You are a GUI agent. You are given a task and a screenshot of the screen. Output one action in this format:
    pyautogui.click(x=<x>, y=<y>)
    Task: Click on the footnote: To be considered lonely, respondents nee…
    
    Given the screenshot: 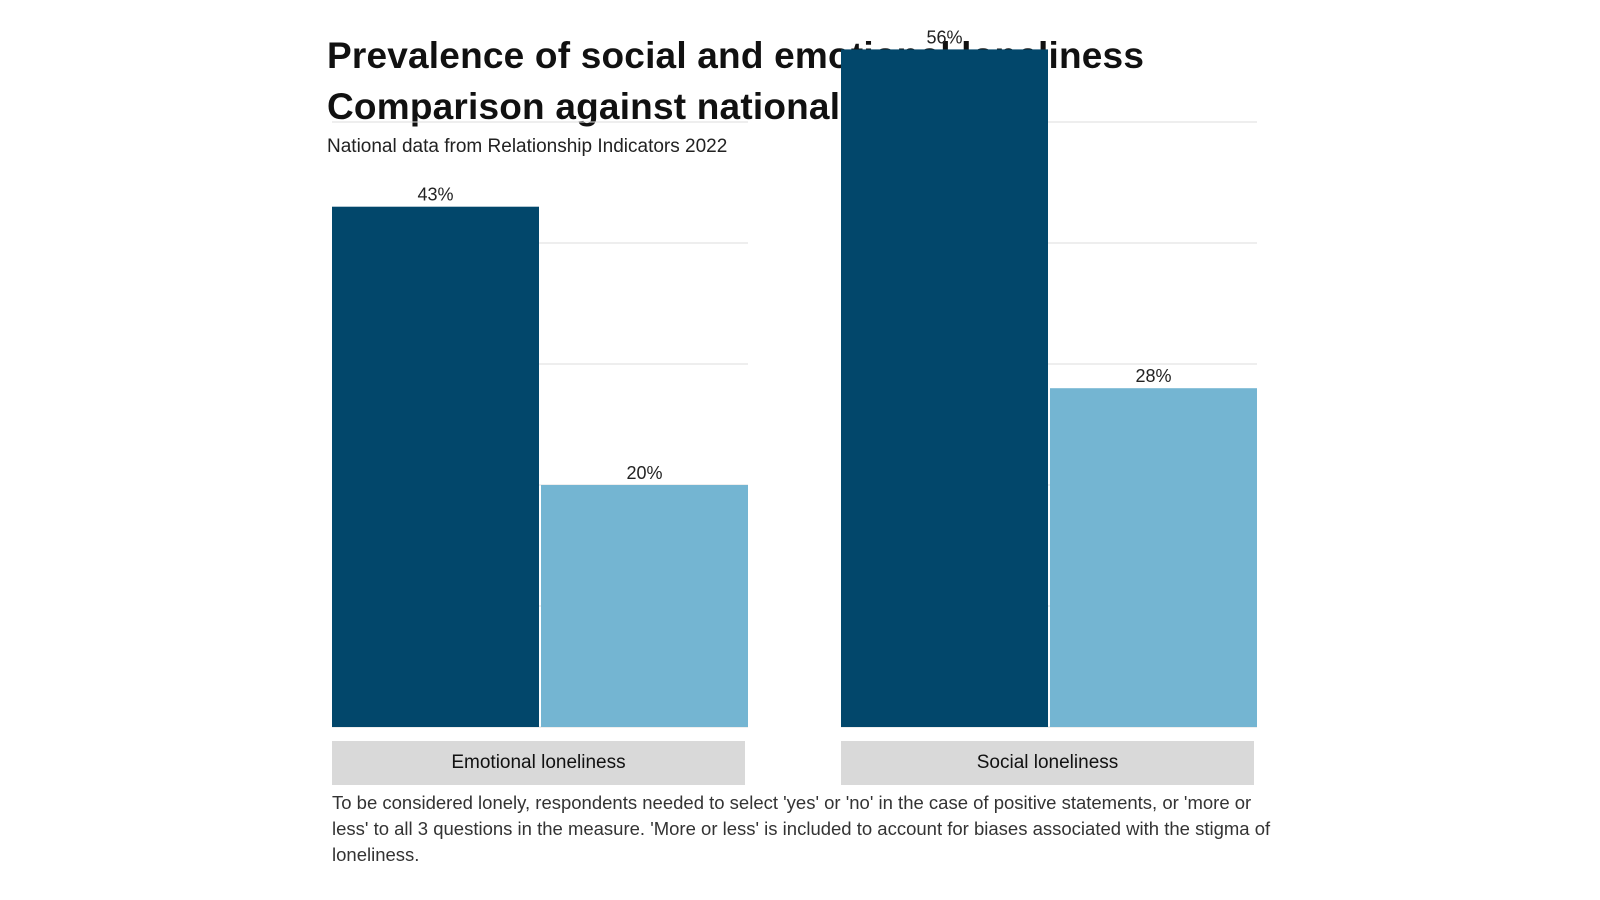 What is the action you would take?
    pyautogui.click(x=801, y=828)
    